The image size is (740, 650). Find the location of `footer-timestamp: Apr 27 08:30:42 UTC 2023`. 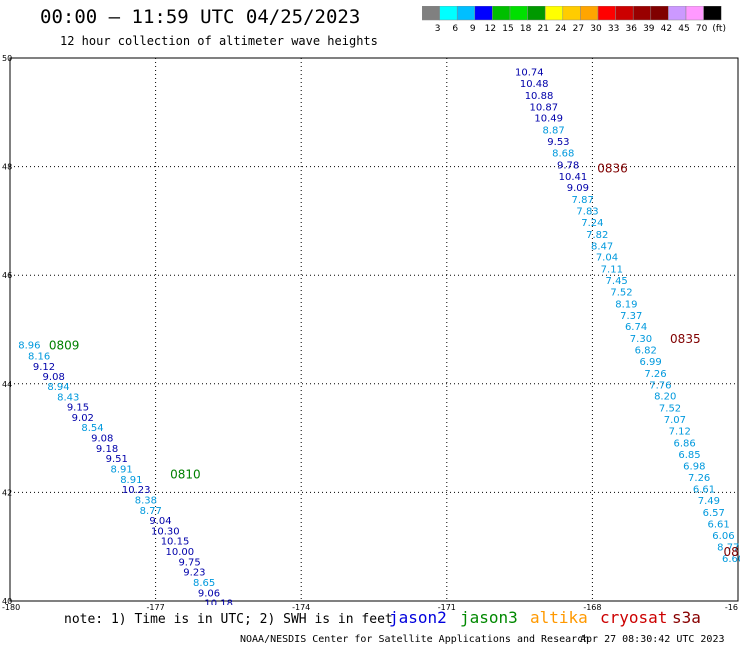

footer-timestamp: Apr 27 08:30:42 UTC 2023 is located at coordinates (652, 639).